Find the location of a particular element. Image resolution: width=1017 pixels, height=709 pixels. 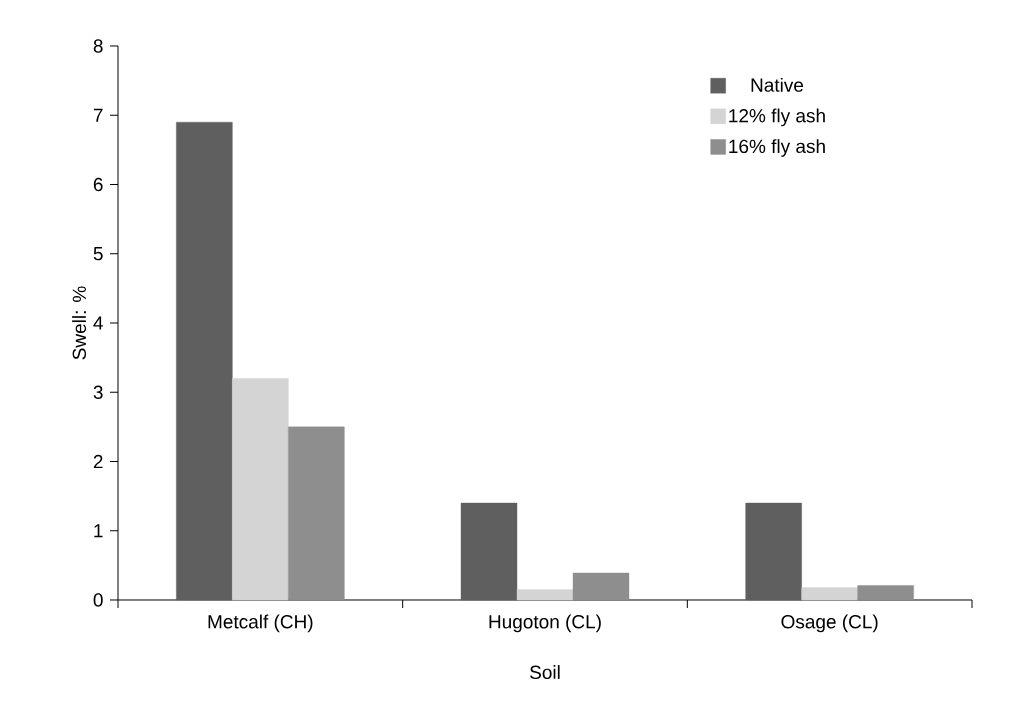

legend-label: 16% fly ash is located at coordinates (777, 148).